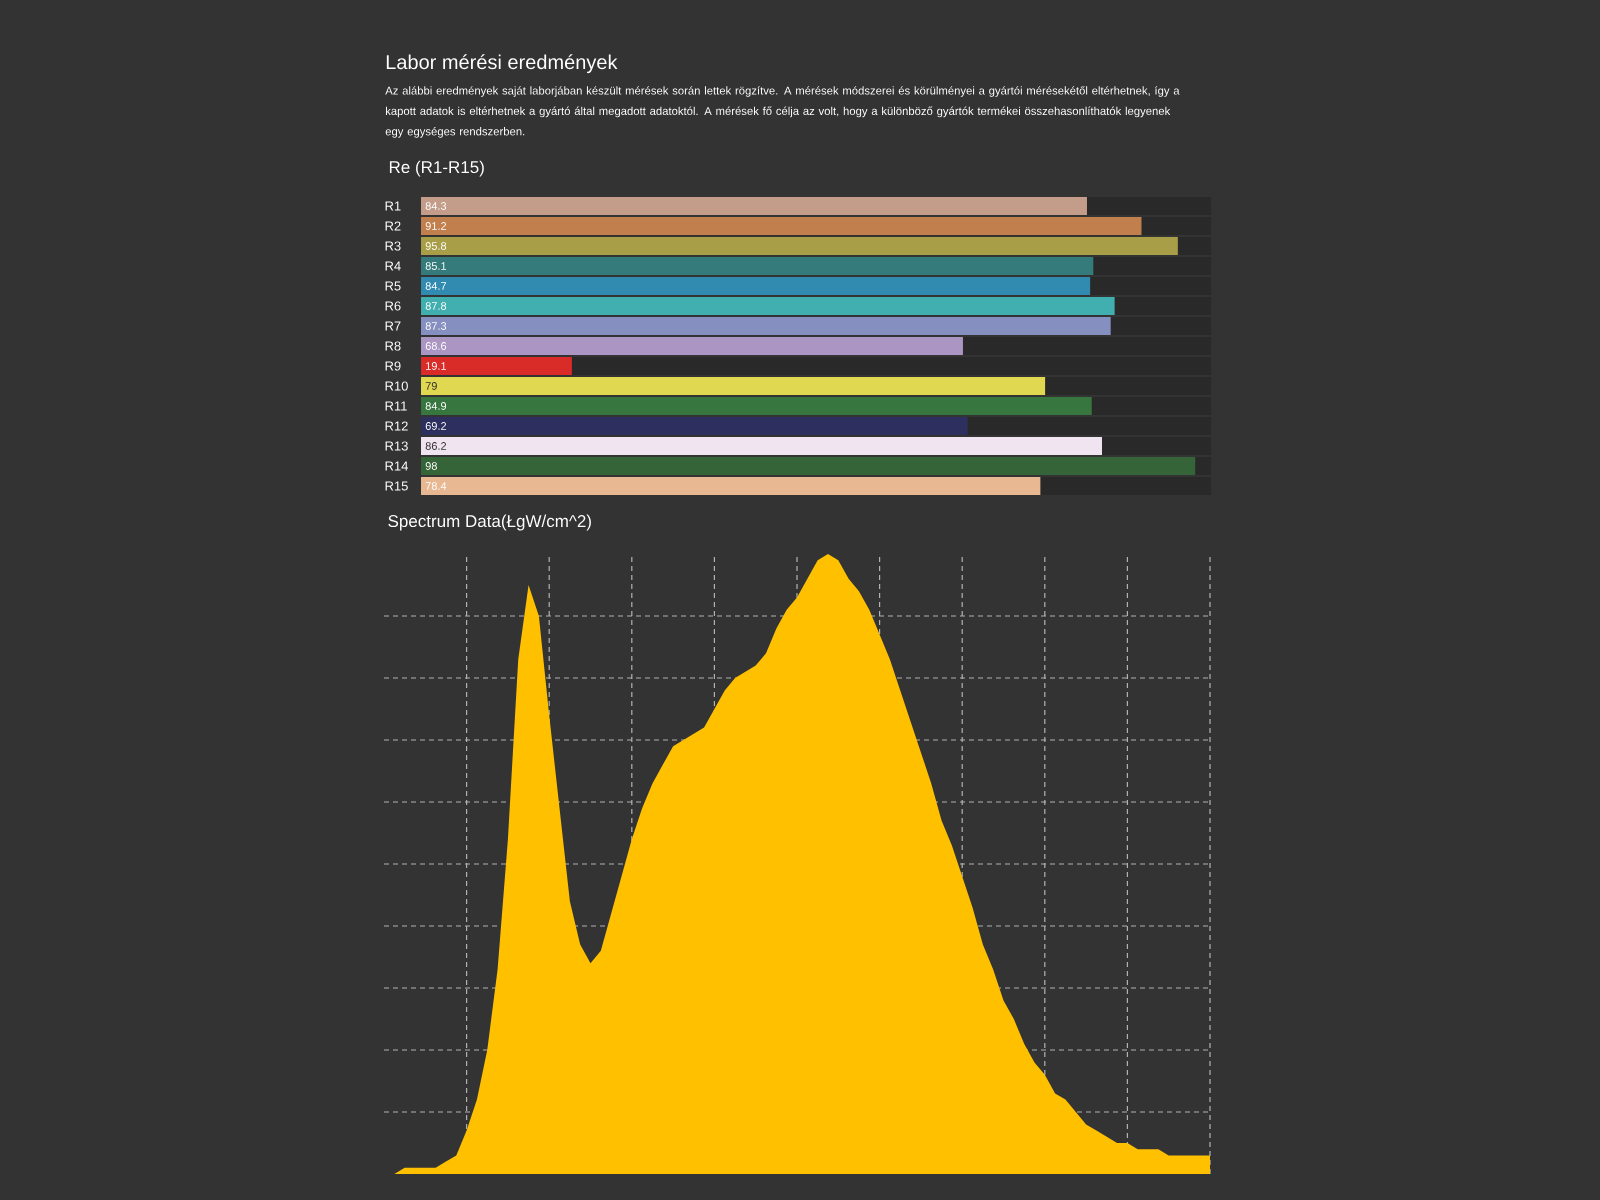 This screenshot has height=1200, width=1600. I want to click on data-label: 87.8, so click(436, 306).